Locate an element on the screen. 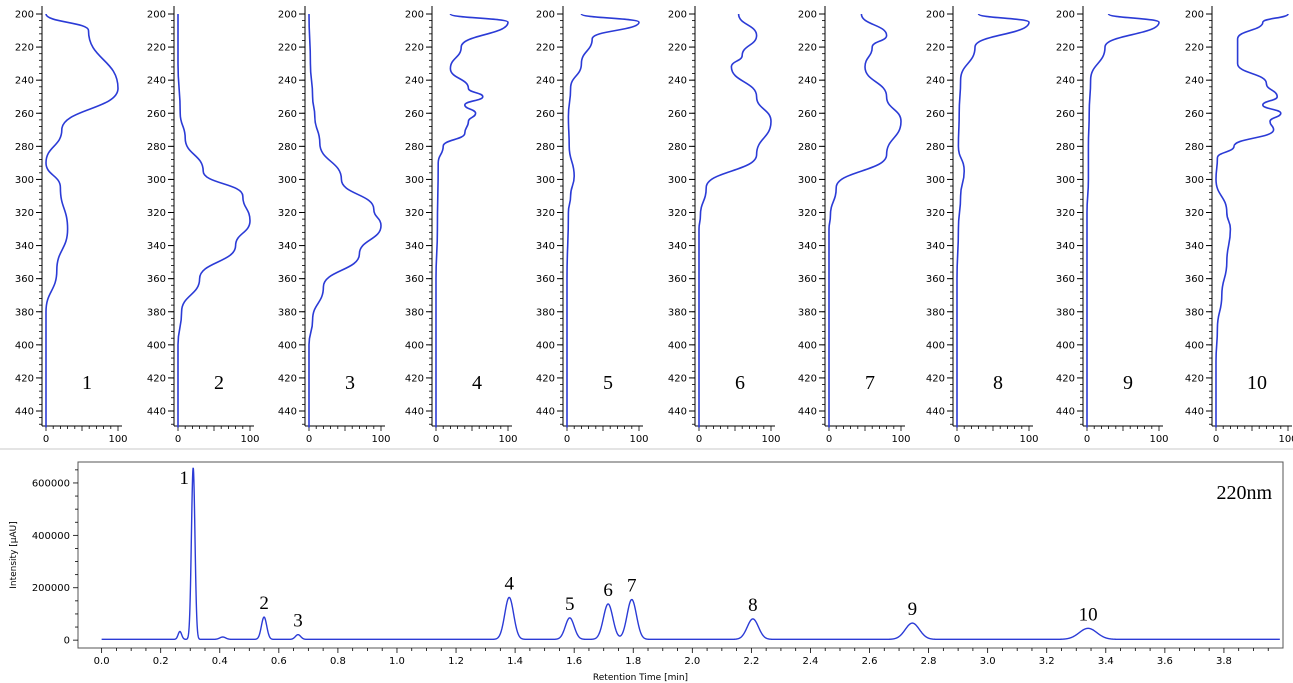  spectrum-panel-label: 1 is located at coordinates (87, 383).